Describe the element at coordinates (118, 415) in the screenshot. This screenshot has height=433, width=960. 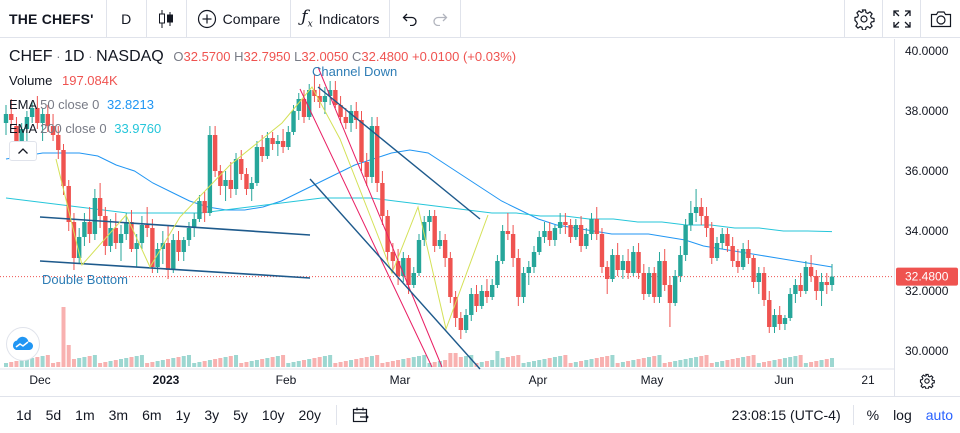
I see `range-3m-button: 3m` at that location.